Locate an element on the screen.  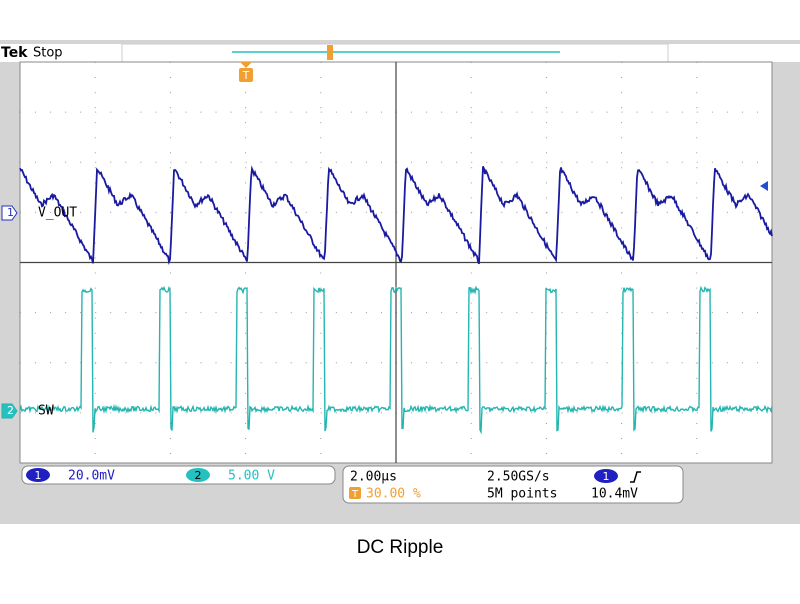
ch1-scale: 20.0mV is located at coordinates (91, 476).